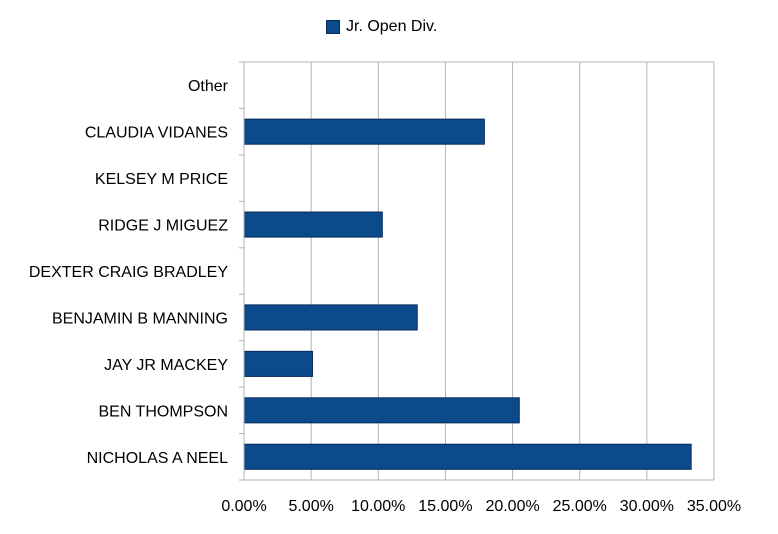 The height and width of the screenshot is (534, 778). What do you see at coordinates (140, 318) in the screenshot?
I see `category-label: BENJAMIN B MANNING` at bounding box center [140, 318].